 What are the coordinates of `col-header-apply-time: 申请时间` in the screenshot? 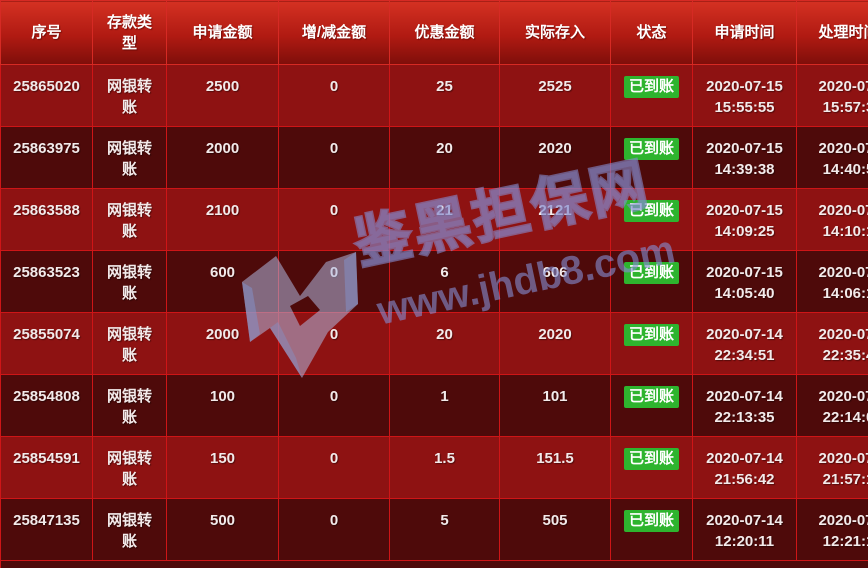 It's located at (744, 32).